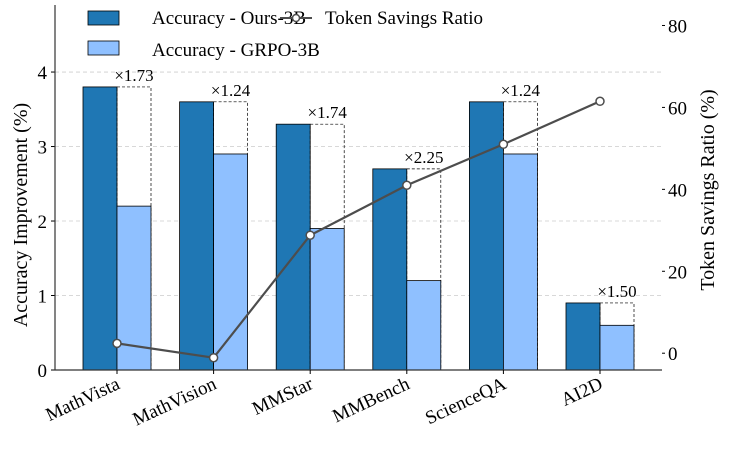 This screenshot has height=472, width=731. What do you see at coordinates (503, 144) in the screenshot?
I see `token-savings-point-scienceqa` at bounding box center [503, 144].